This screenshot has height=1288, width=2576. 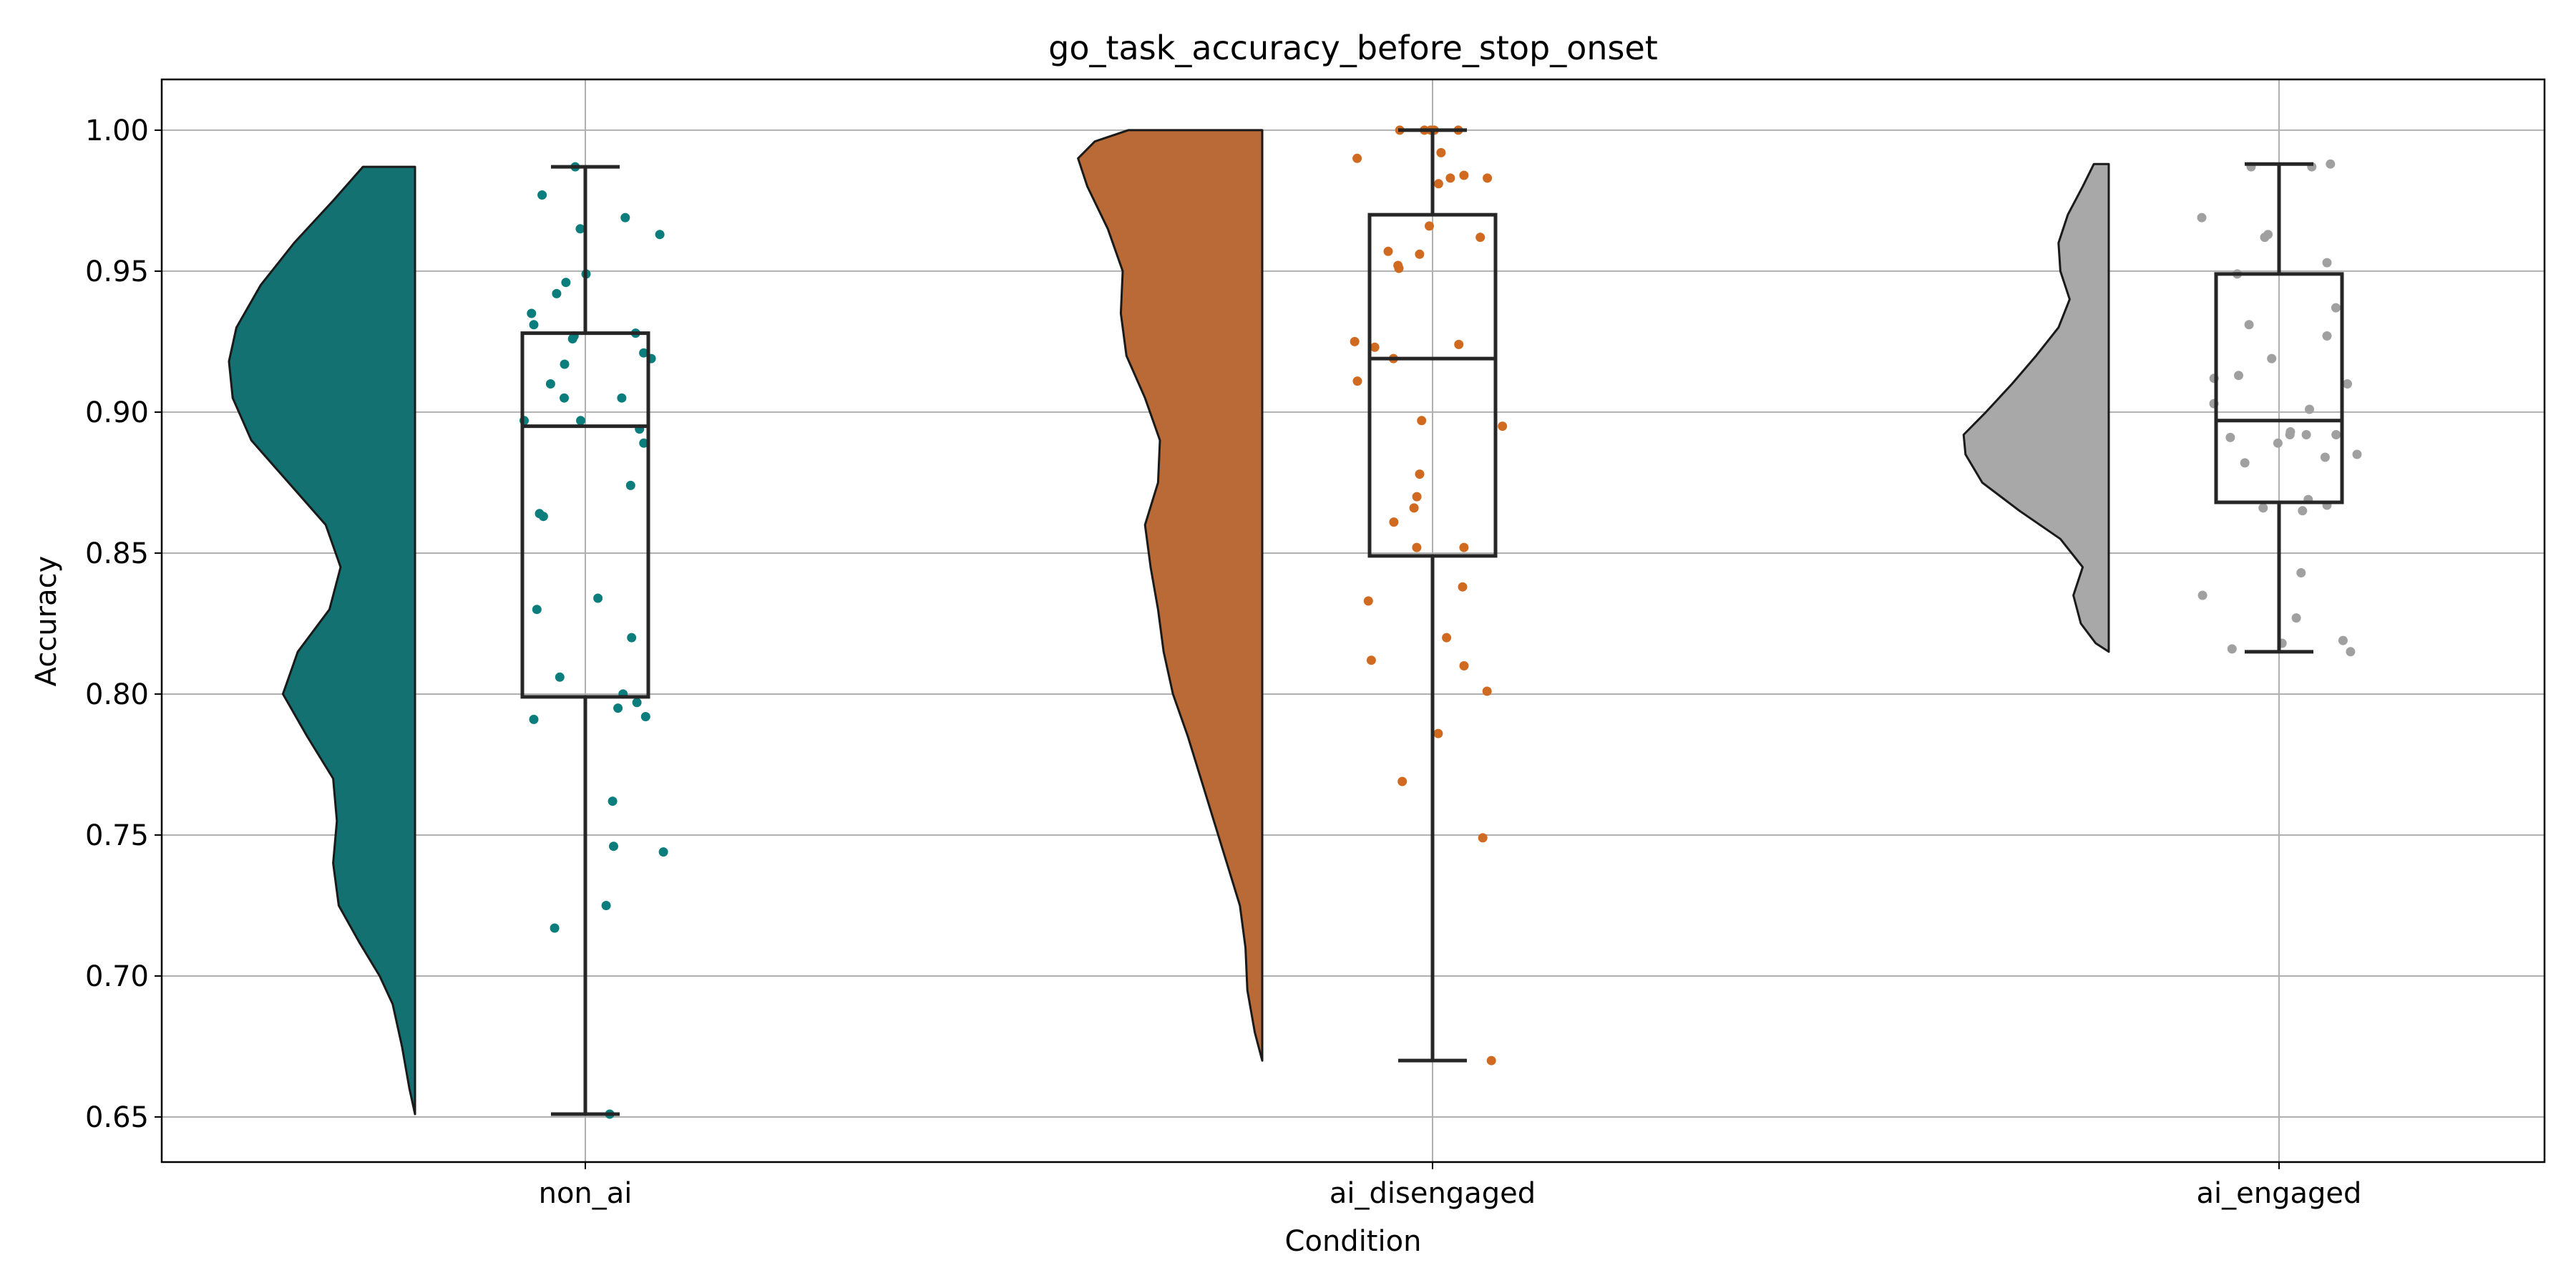 I want to click on half-violin-ai_disengaged, so click(x=1170, y=595).